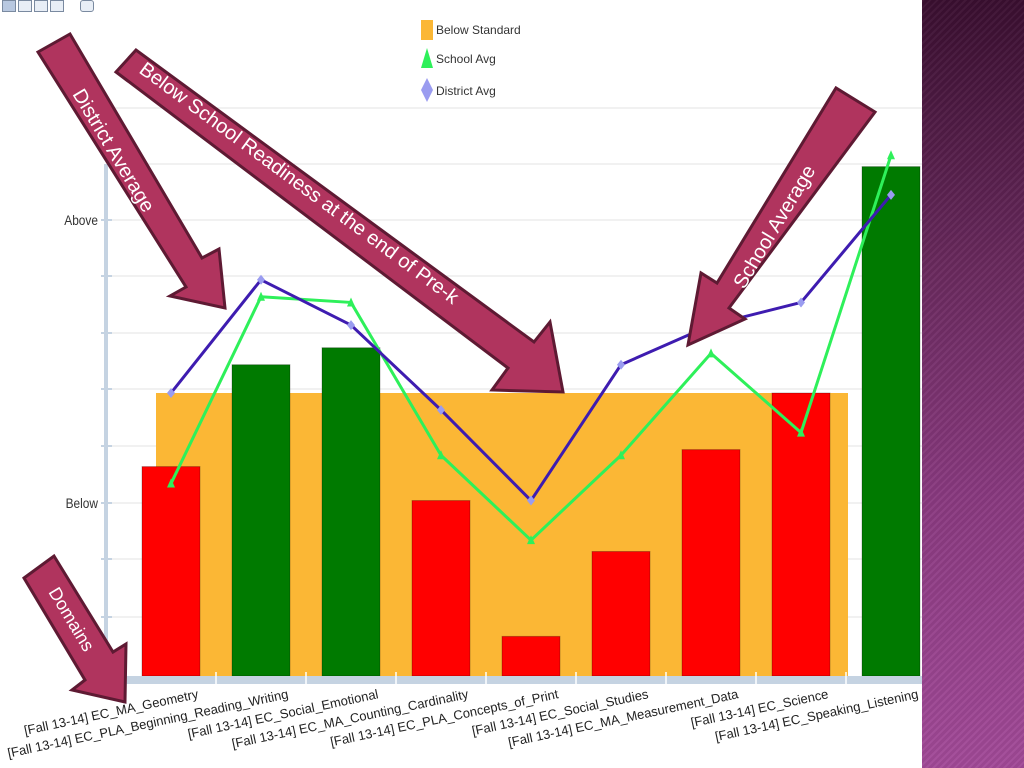 Image resolution: width=1024 pixels, height=768 pixels. What do you see at coordinates (514, 680) in the screenshot?
I see `x-axis-line` at bounding box center [514, 680].